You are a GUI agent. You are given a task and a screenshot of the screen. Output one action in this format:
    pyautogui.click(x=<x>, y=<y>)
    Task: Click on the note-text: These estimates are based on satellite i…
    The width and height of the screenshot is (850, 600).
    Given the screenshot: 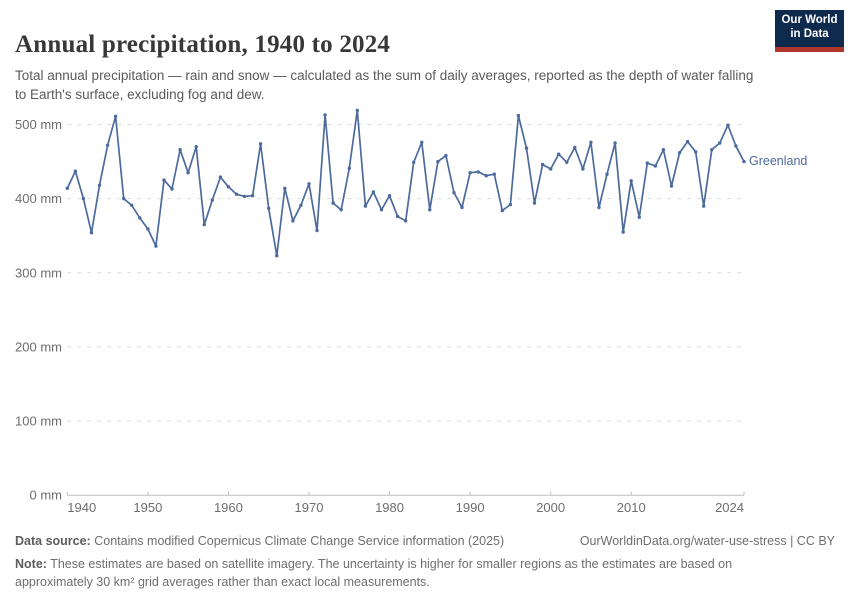 What is the action you would take?
    pyautogui.click(x=374, y=573)
    